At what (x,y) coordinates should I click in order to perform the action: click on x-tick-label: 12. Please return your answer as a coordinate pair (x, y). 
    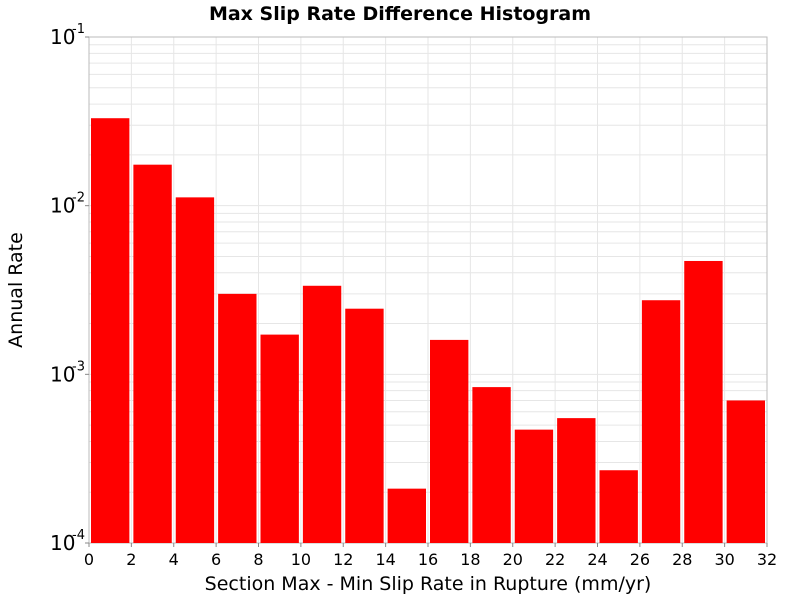
    Looking at the image, I should click on (343, 559).